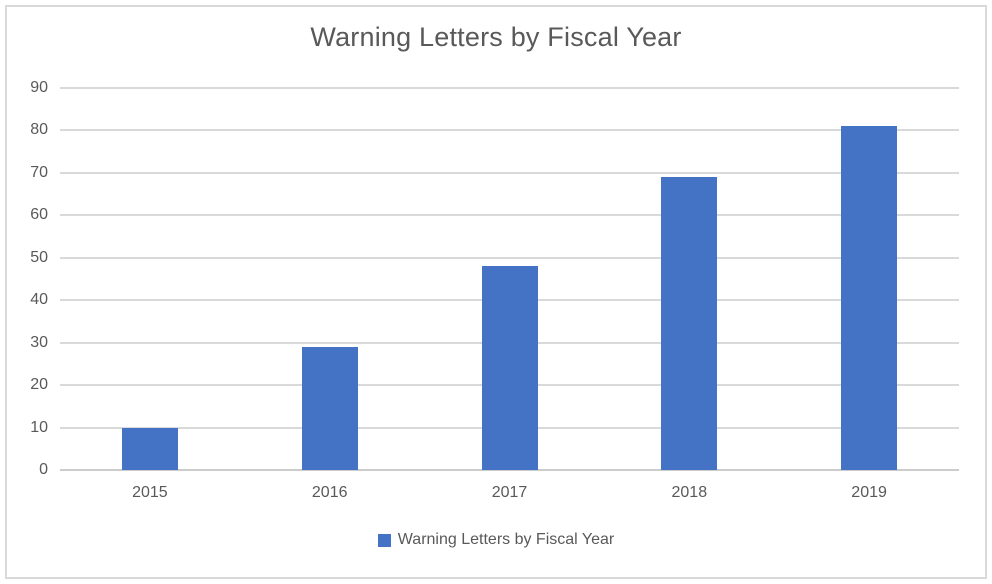 Image resolution: width=992 pixels, height=584 pixels. I want to click on x-axis-label-2015: 2015, so click(150, 492).